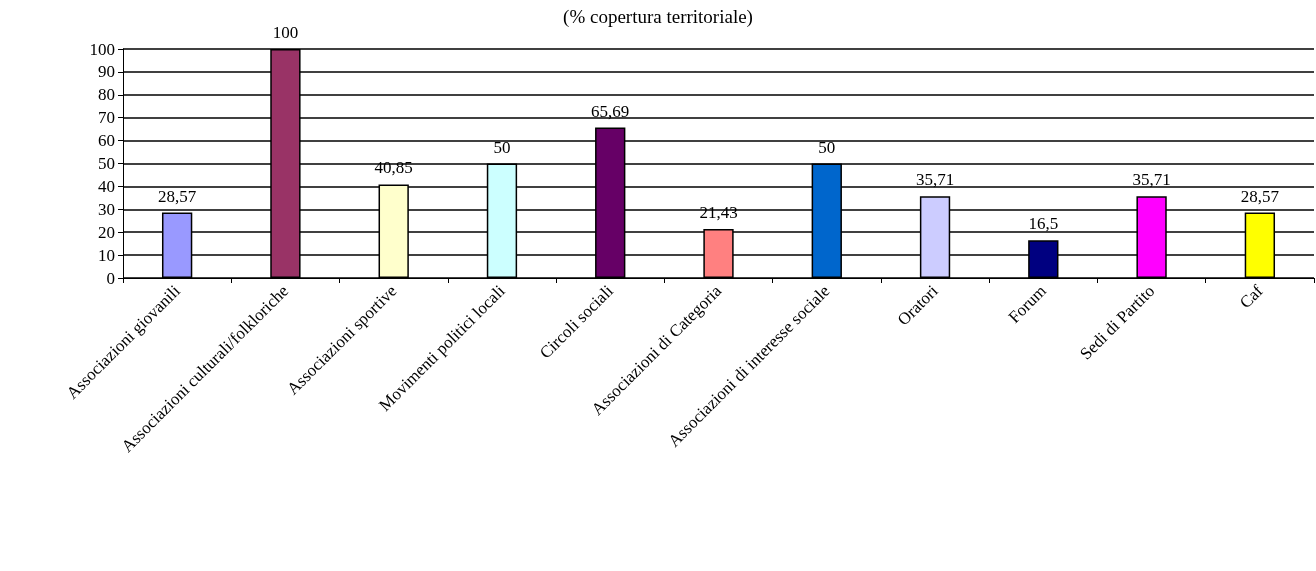 Image resolution: width=1316 pixels, height=571 pixels. What do you see at coordinates (106, 95) in the screenshot?
I see `y-tick-label: 80` at bounding box center [106, 95].